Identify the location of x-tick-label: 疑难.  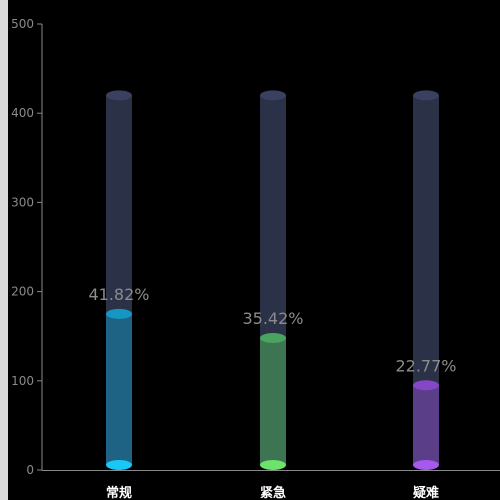
(426, 492).